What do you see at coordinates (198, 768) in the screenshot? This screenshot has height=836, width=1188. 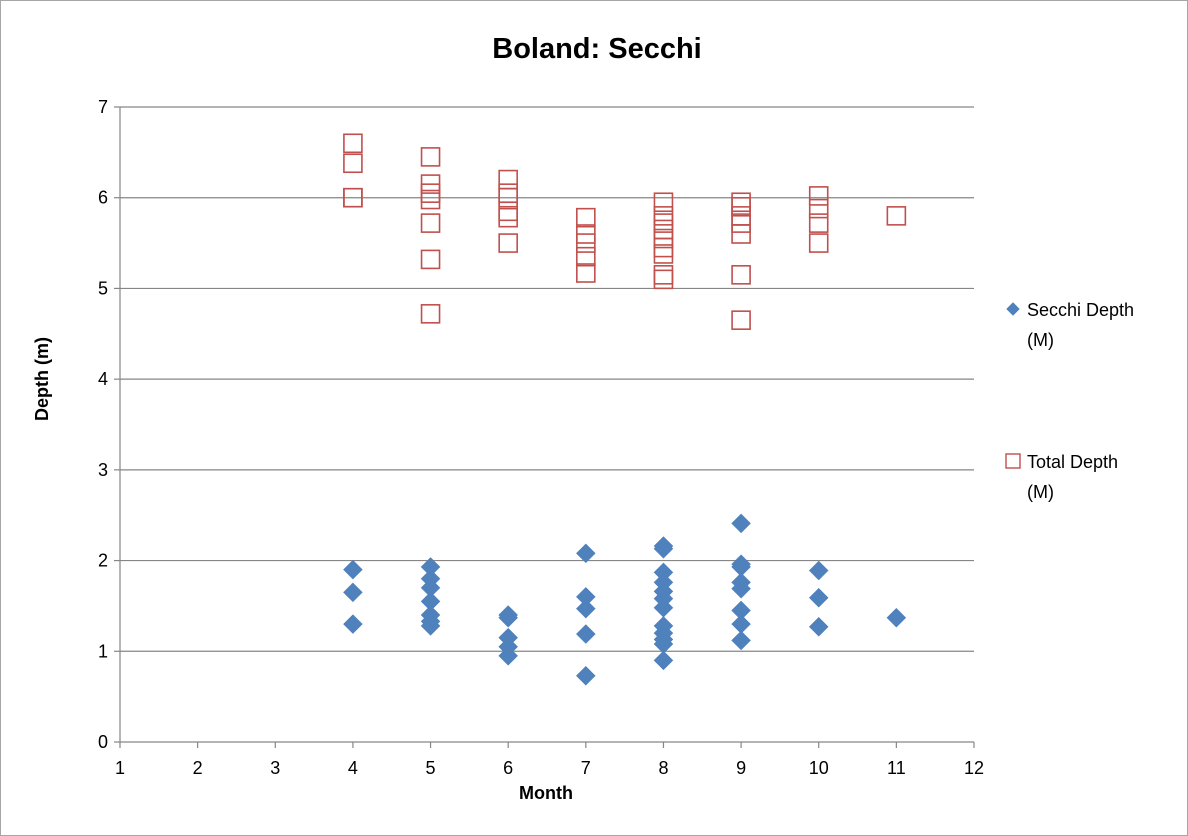 I see `x-tick-label: 2` at bounding box center [198, 768].